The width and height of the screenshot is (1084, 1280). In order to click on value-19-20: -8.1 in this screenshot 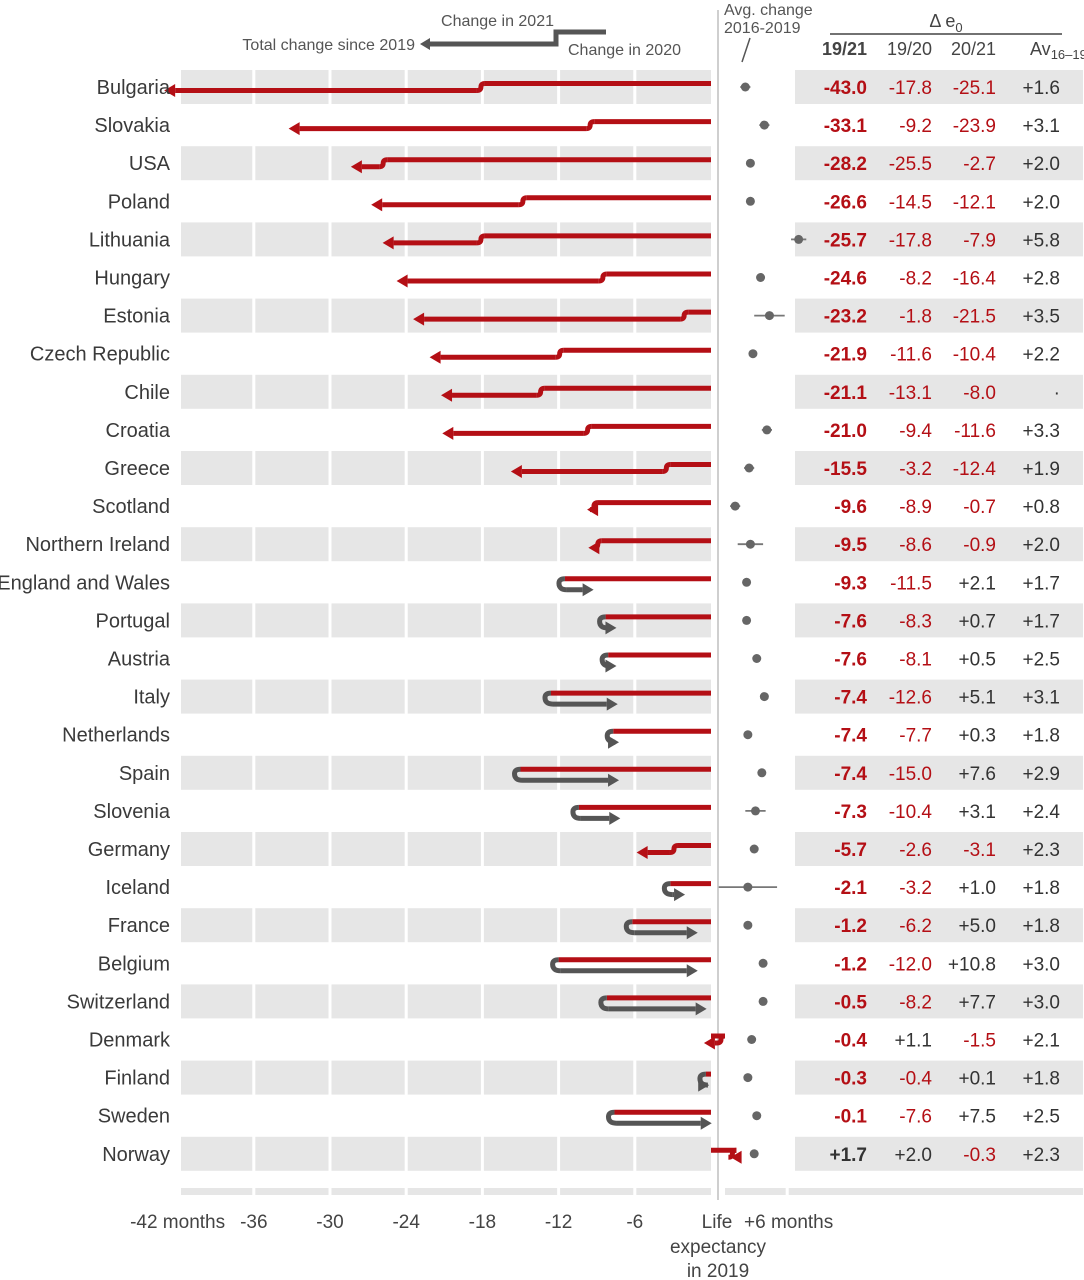, I will do `click(915, 660)`.